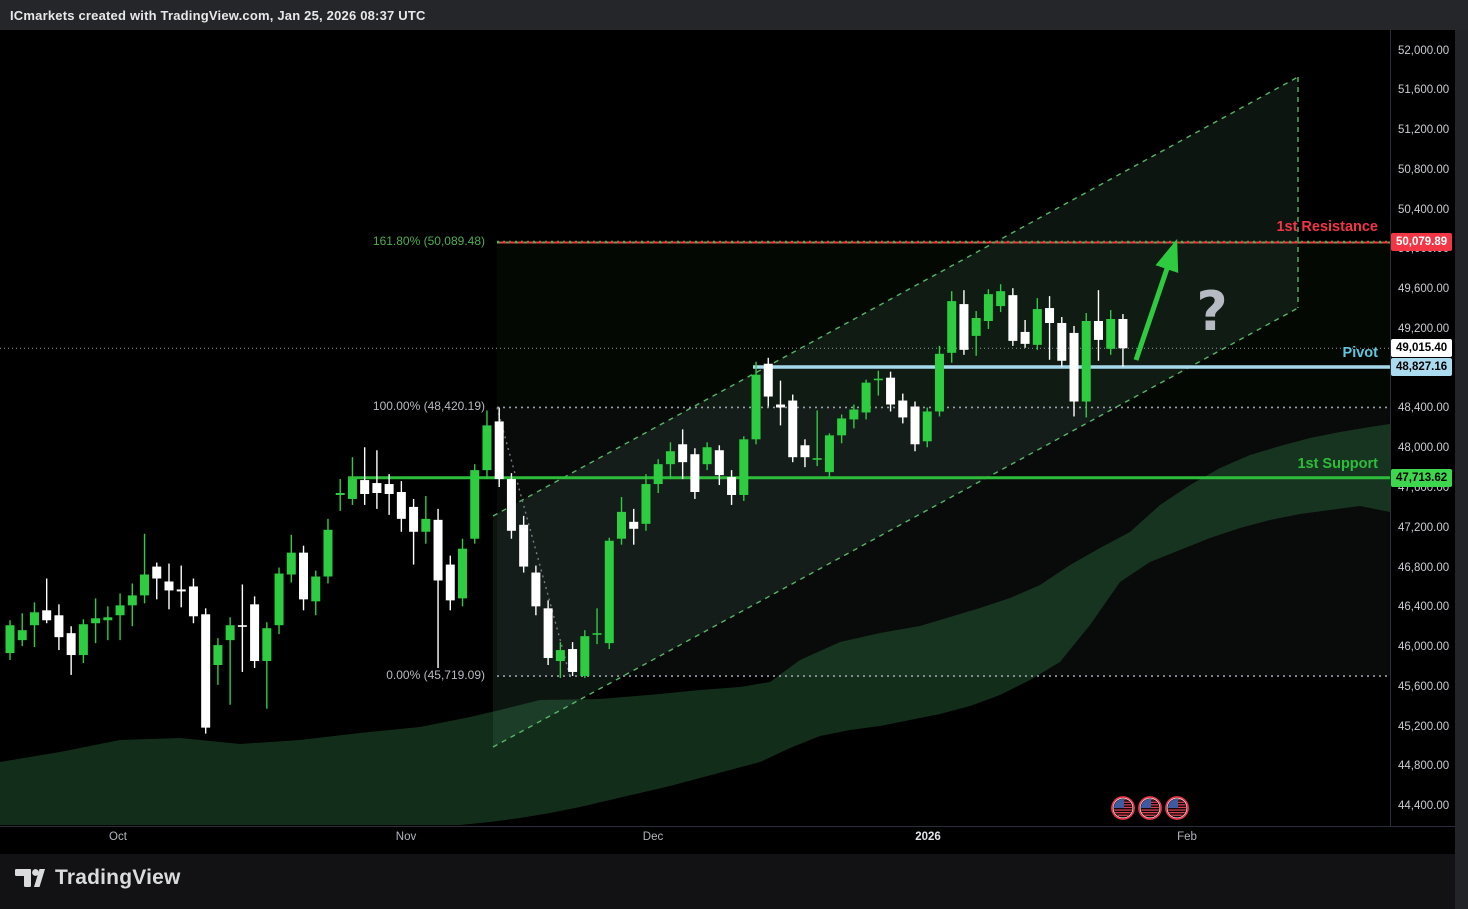 This screenshot has height=909, width=1468. I want to click on price-tick: 45,600.00, so click(1424, 686).